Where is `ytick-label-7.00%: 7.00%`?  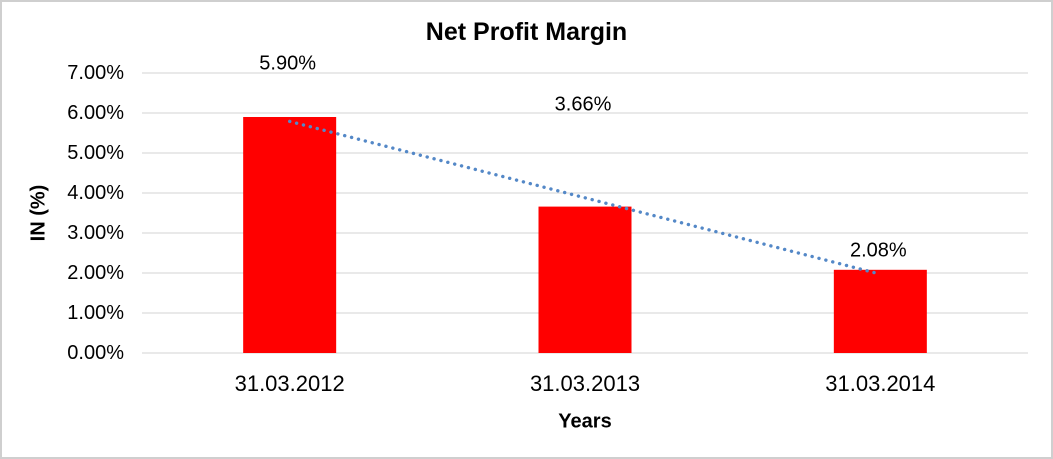 ytick-label-7.00%: 7.00% is located at coordinates (95, 73).